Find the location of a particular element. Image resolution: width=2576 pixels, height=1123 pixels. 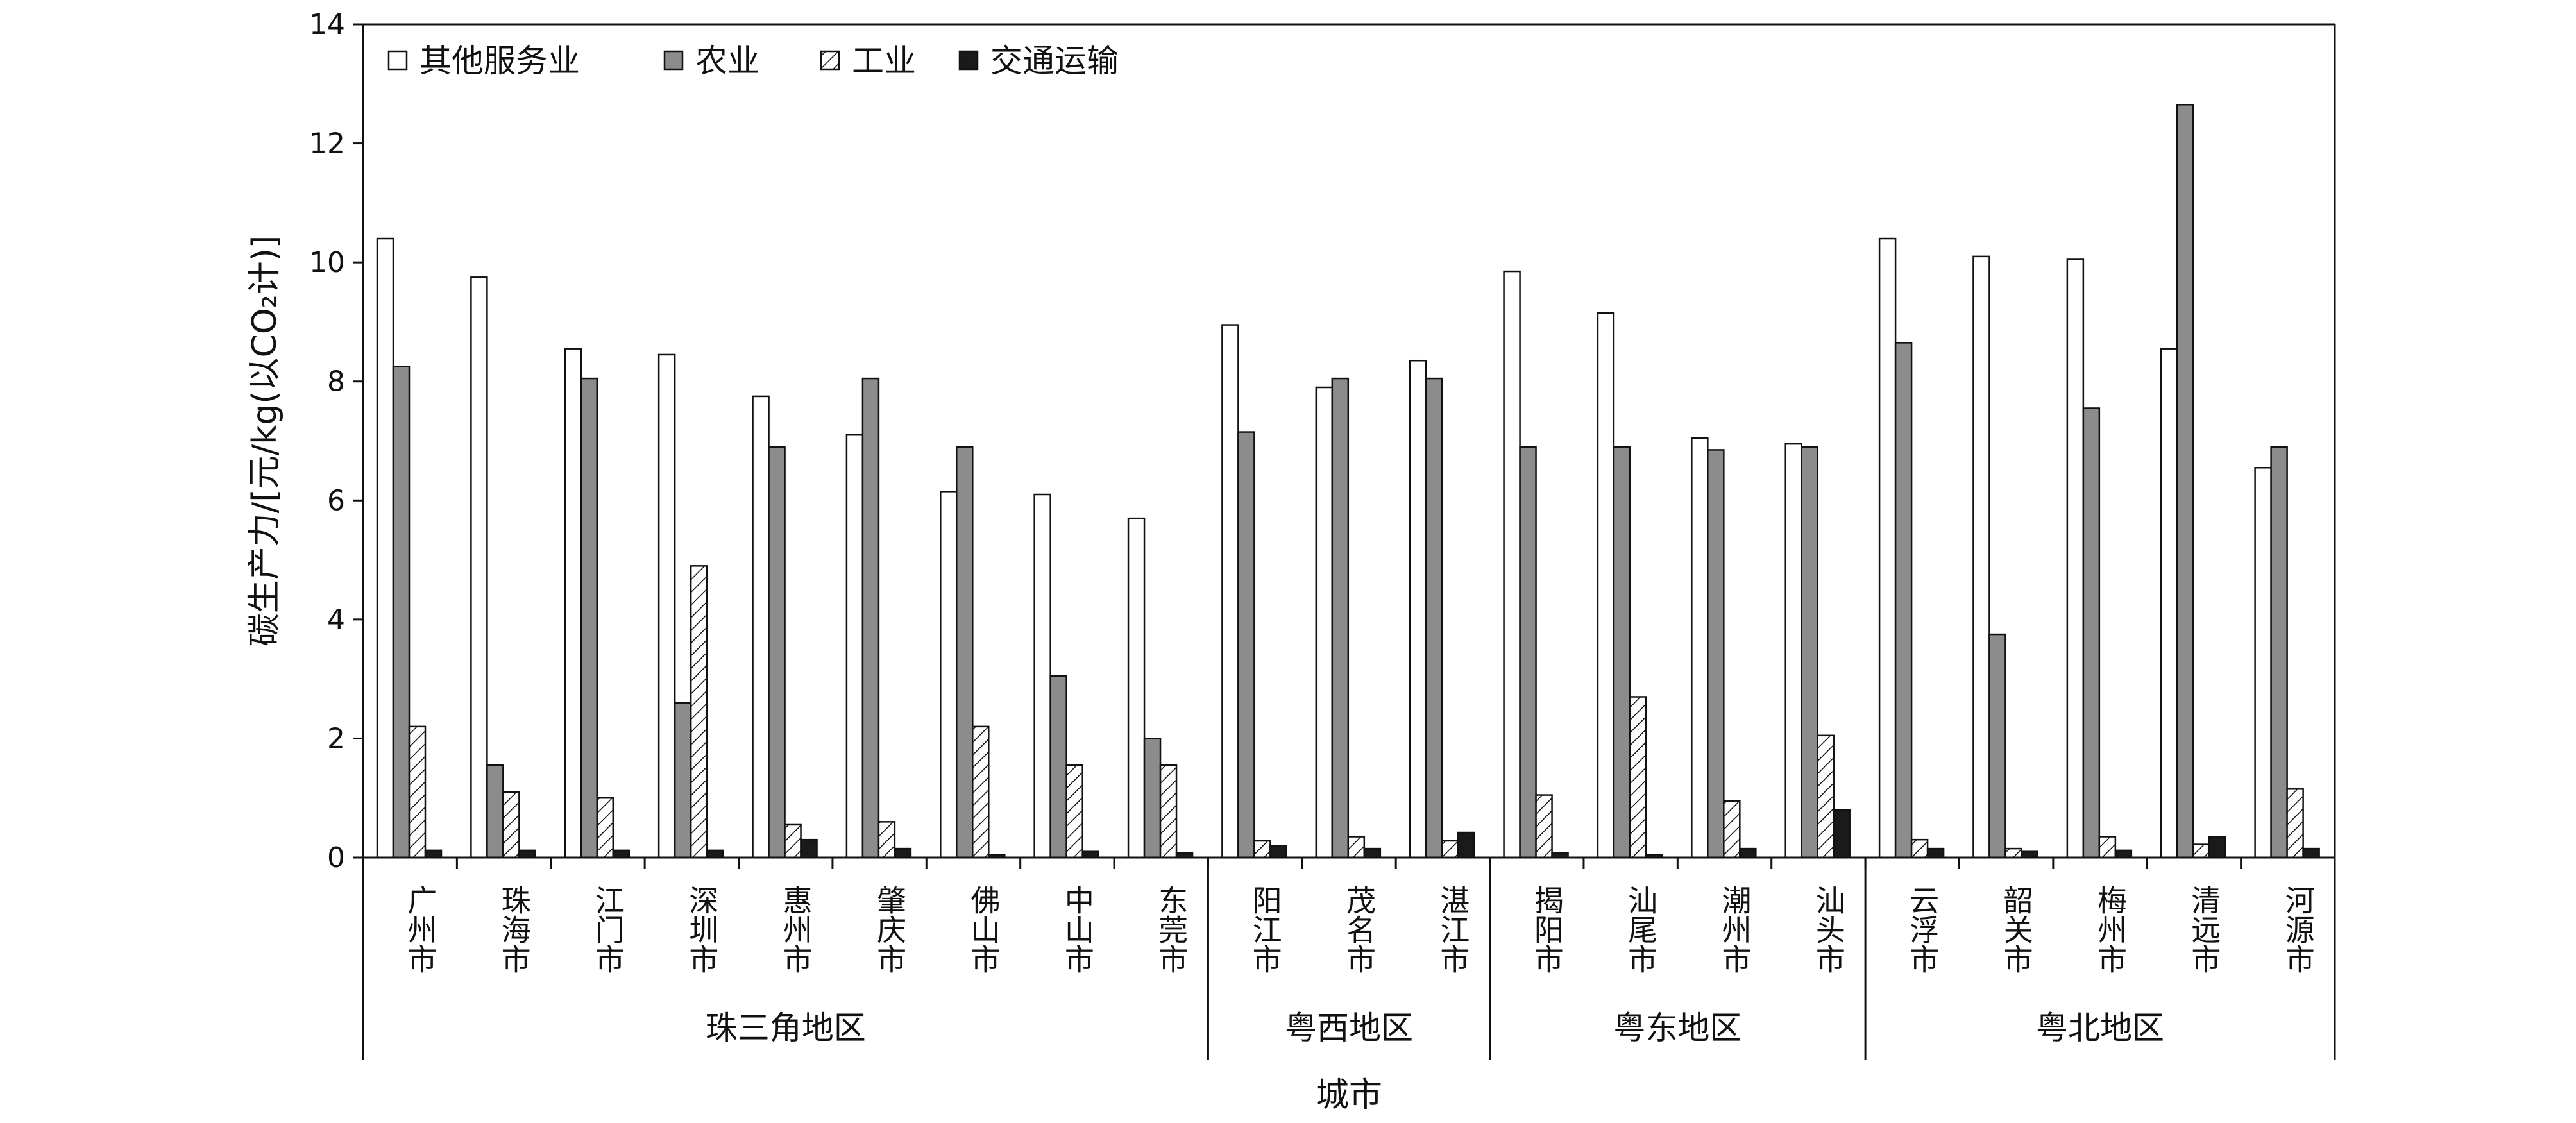

y-tick-label: 6 is located at coordinates (336, 500).